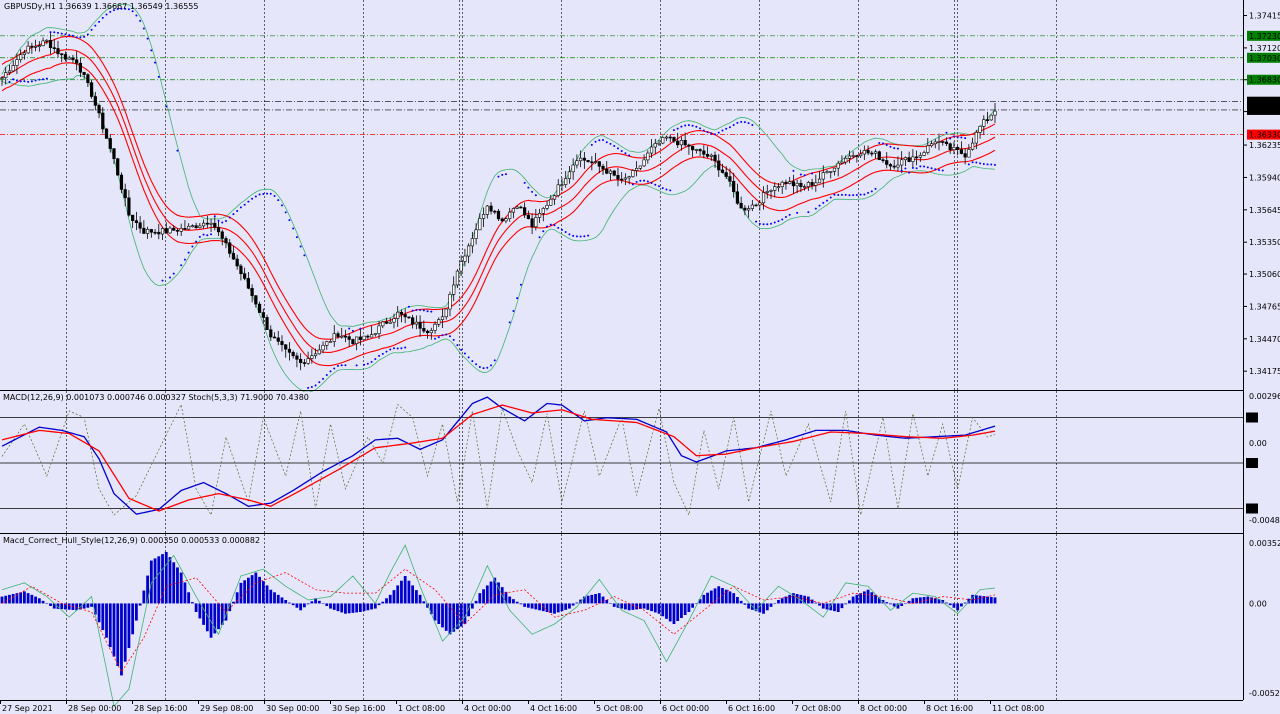 The width and height of the screenshot is (1280, 714). Describe the element at coordinates (1263, 109) in the screenshot. I see `price-level-tag` at that location.